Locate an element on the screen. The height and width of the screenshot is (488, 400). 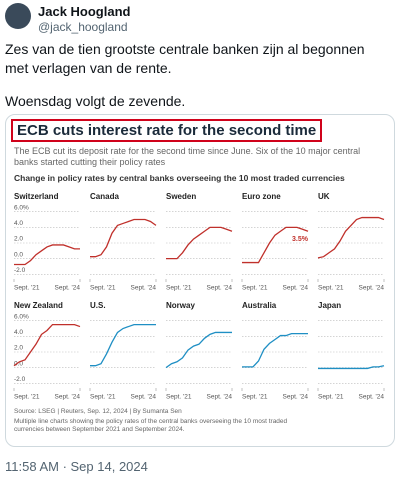
panel-title: UK is located at coordinates (324, 196).